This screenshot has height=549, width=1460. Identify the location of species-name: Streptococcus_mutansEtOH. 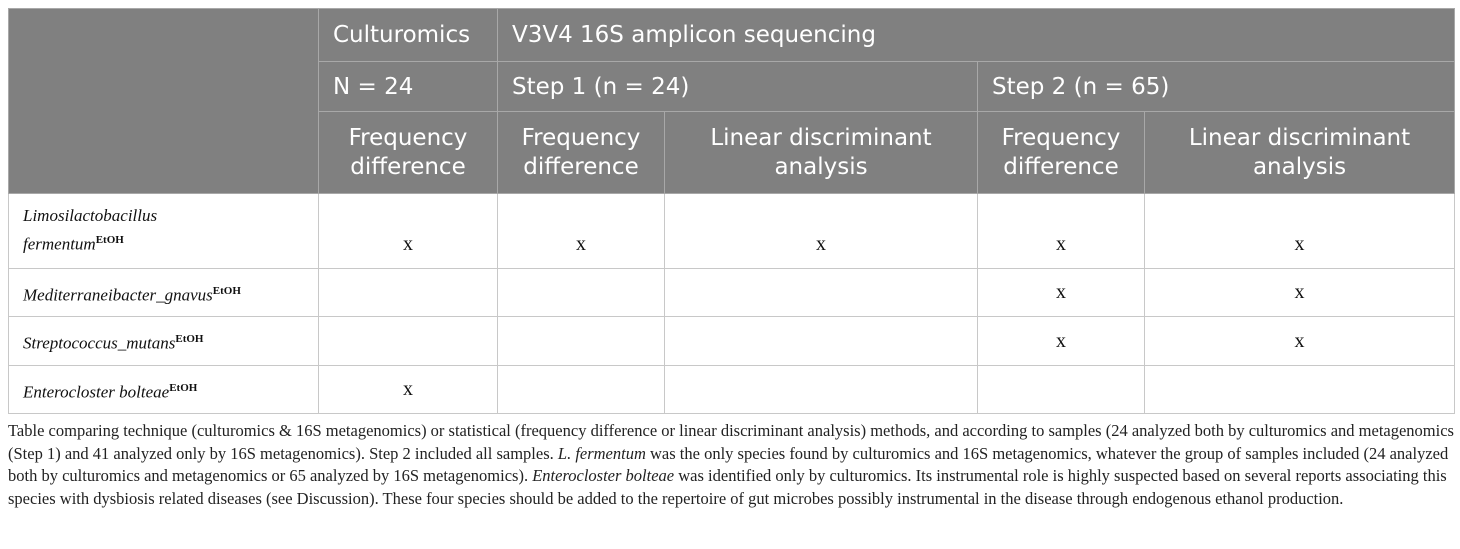
(163, 341).